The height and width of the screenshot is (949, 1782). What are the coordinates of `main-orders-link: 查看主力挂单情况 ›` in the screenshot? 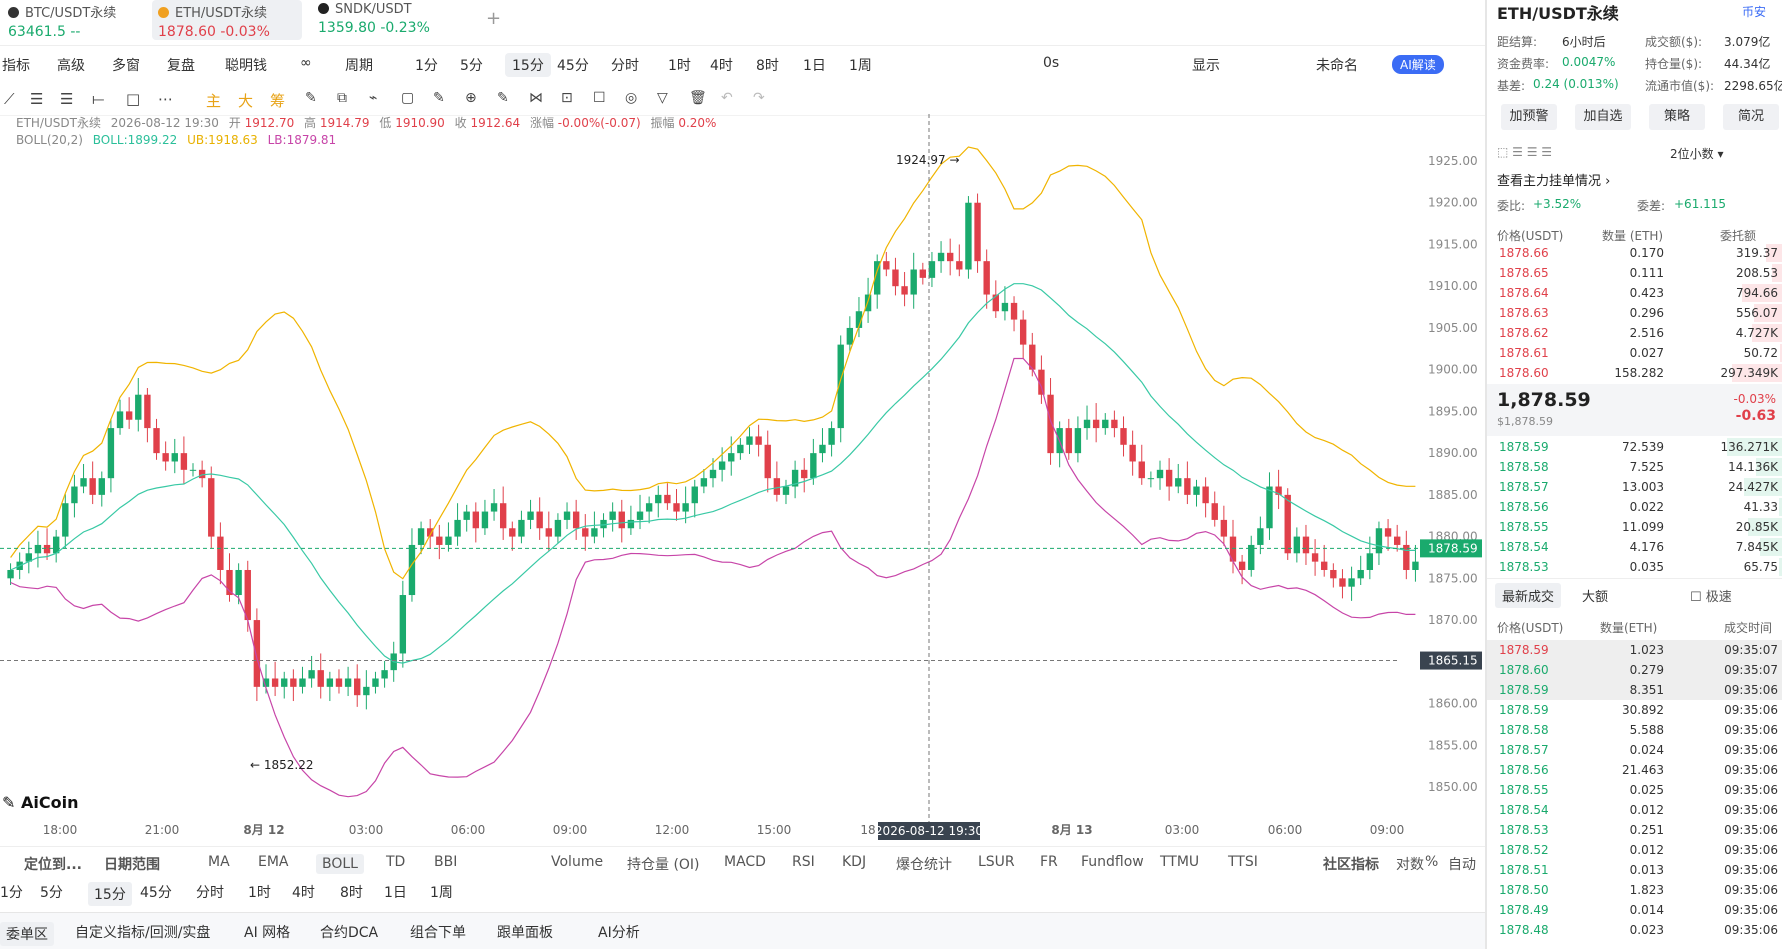 It's located at (1554, 181).